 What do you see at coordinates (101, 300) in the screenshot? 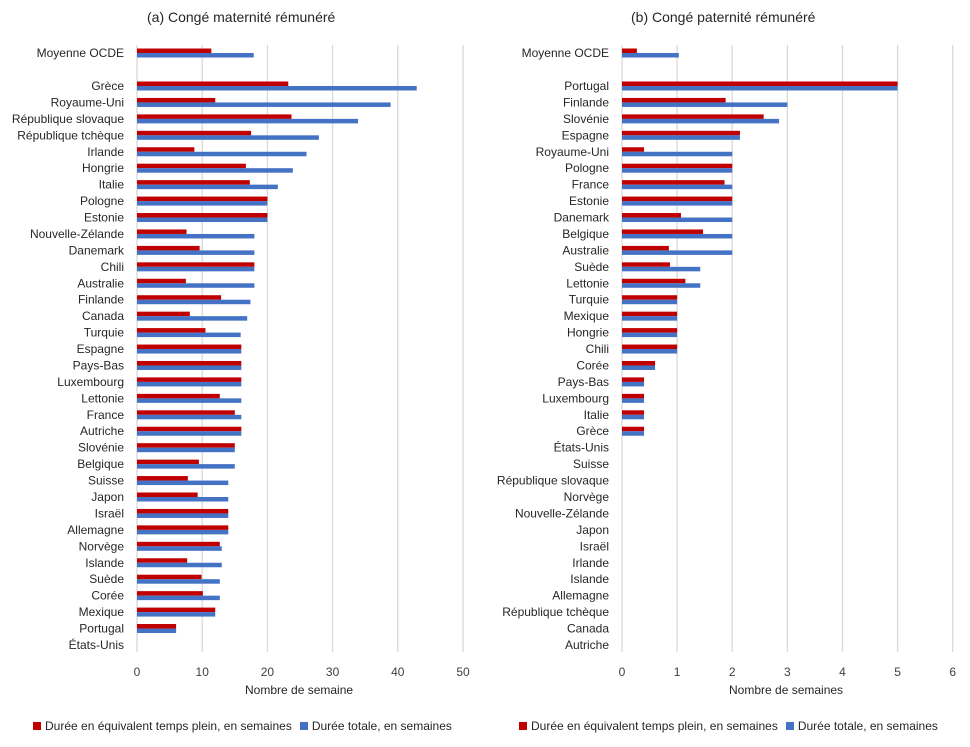
I see `category-label: Finlande` at bounding box center [101, 300].